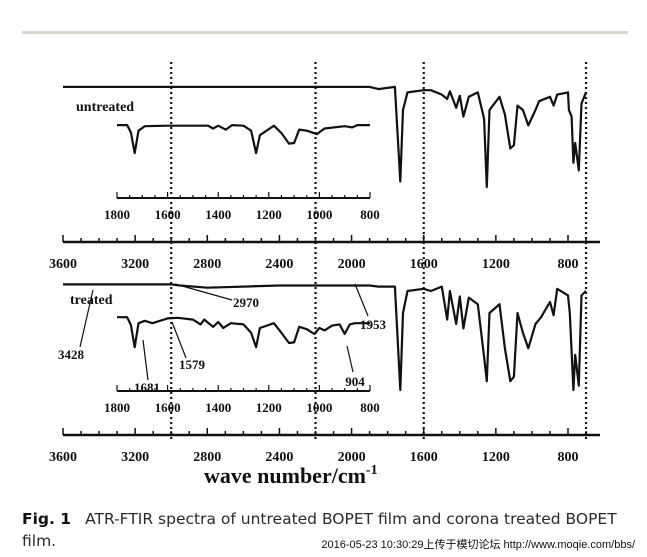  Describe the element at coordinates (63, 264) in the screenshot. I see `main-tick-label-0-0: 3600` at that location.